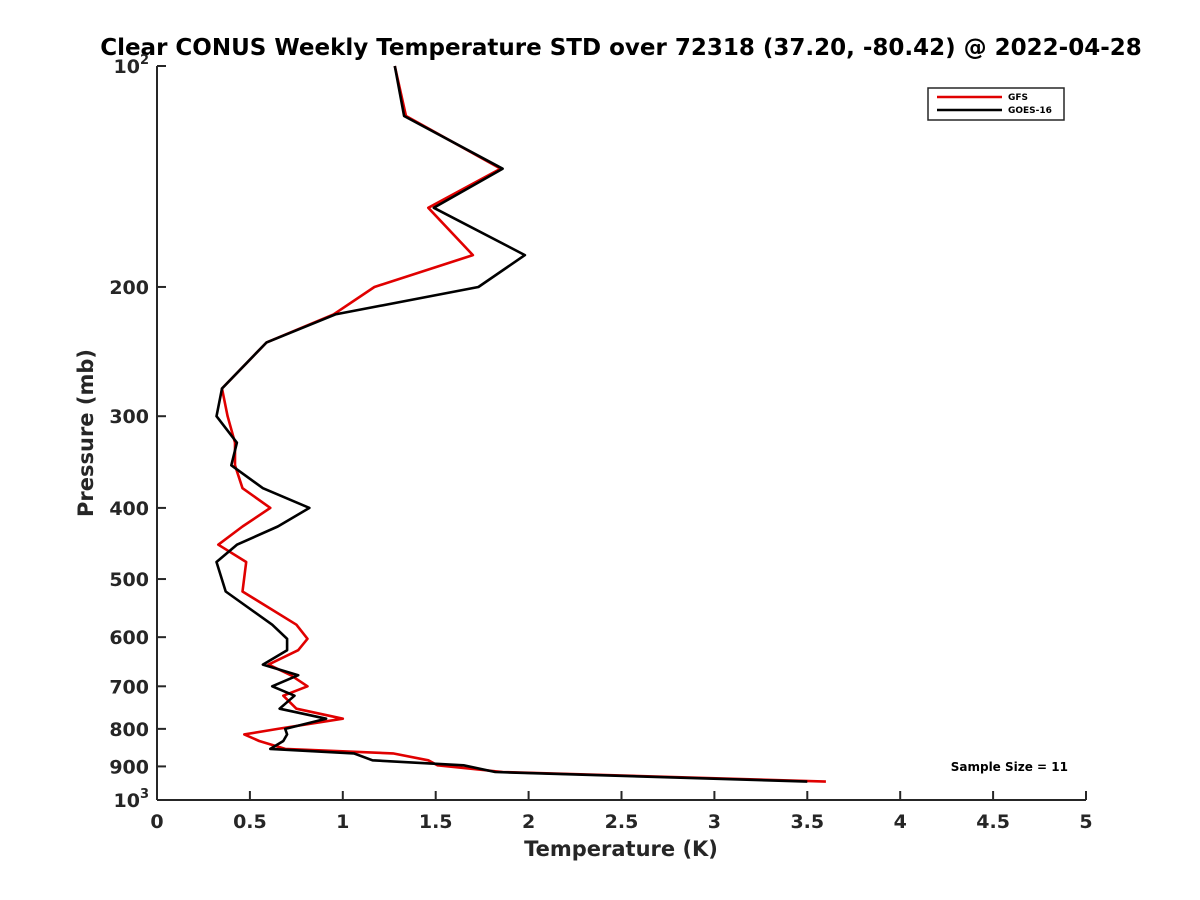  What do you see at coordinates (156, 822) in the screenshot?
I see `x-tick-label: 0` at bounding box center [156, 822].